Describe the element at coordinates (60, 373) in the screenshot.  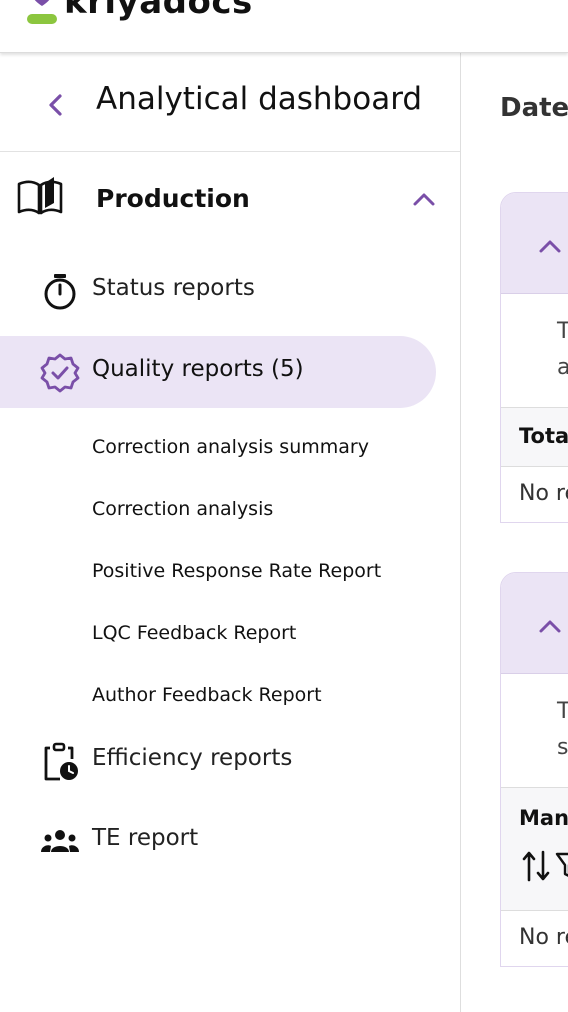
I see `verified-badge-icon` at that location.